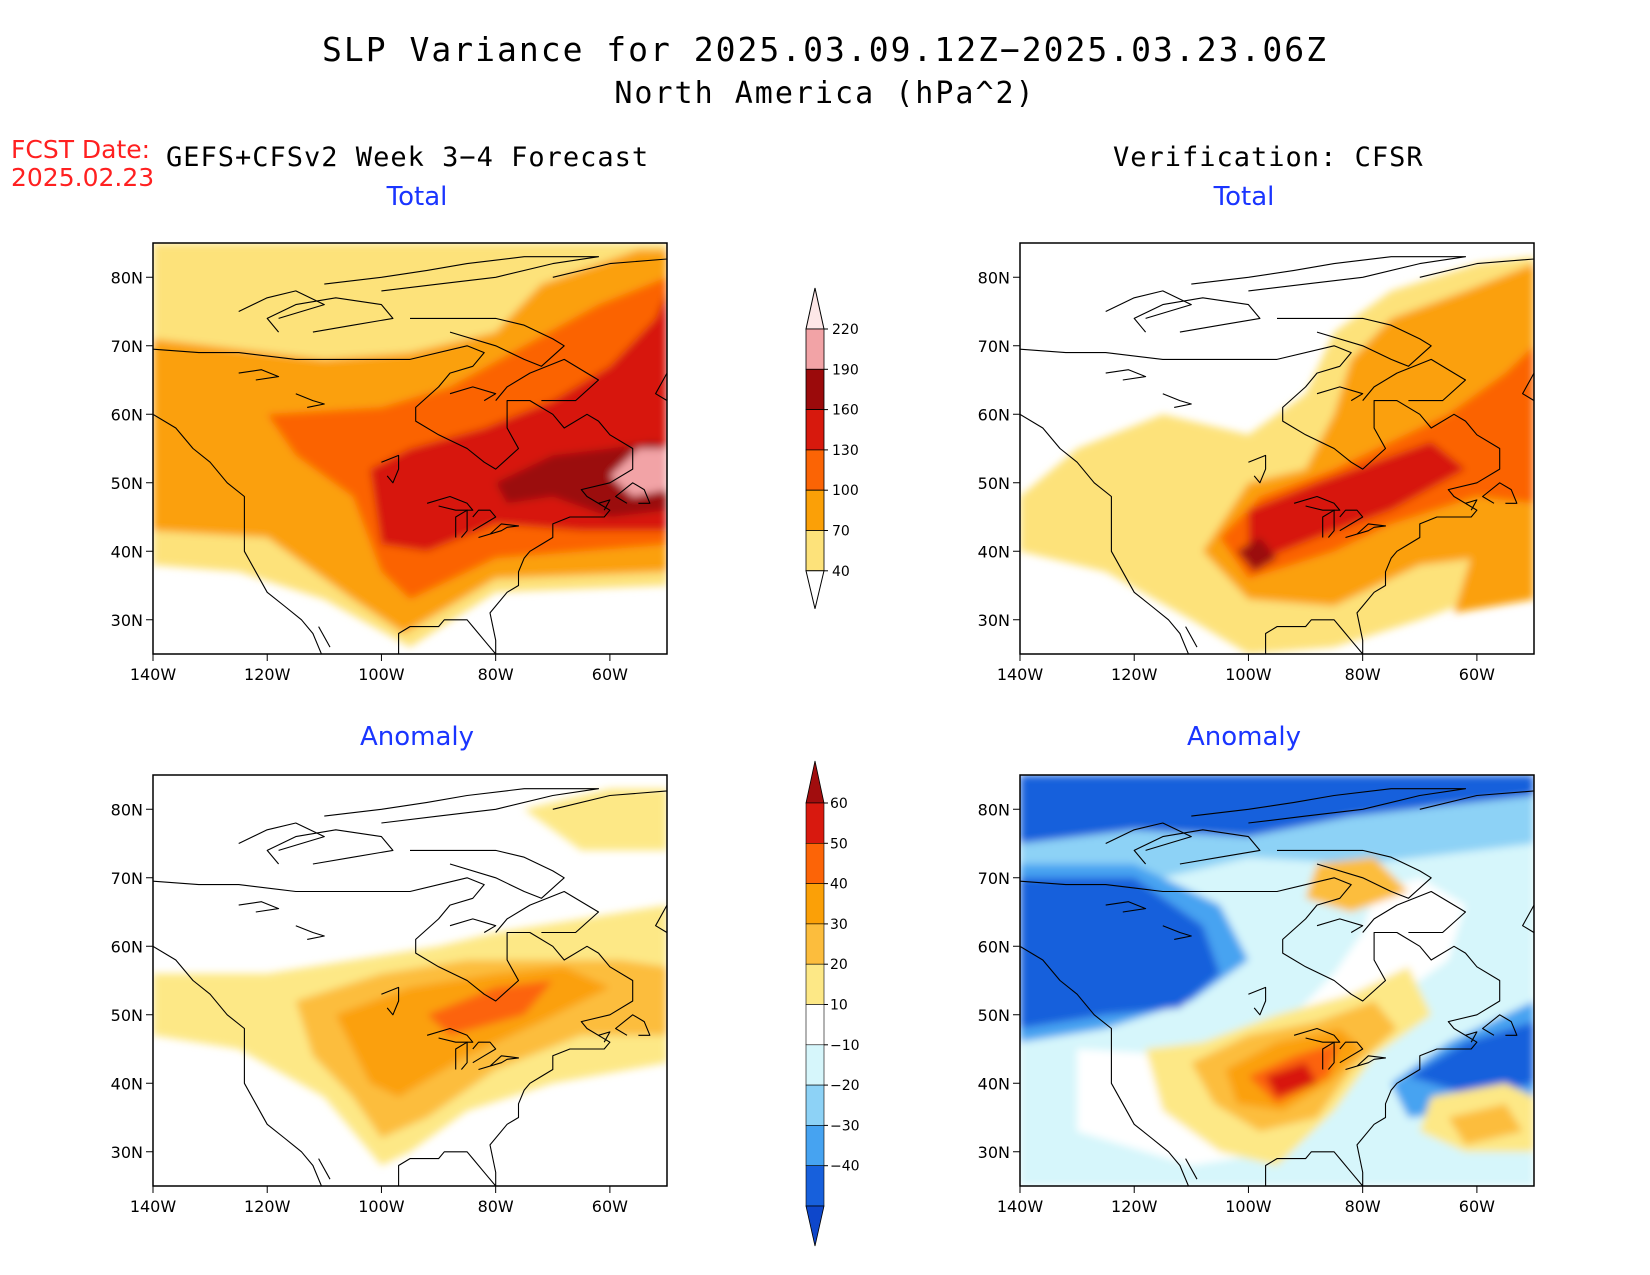  I want to click on colorbar-anomaly-label: −20, so click(845, 1086).